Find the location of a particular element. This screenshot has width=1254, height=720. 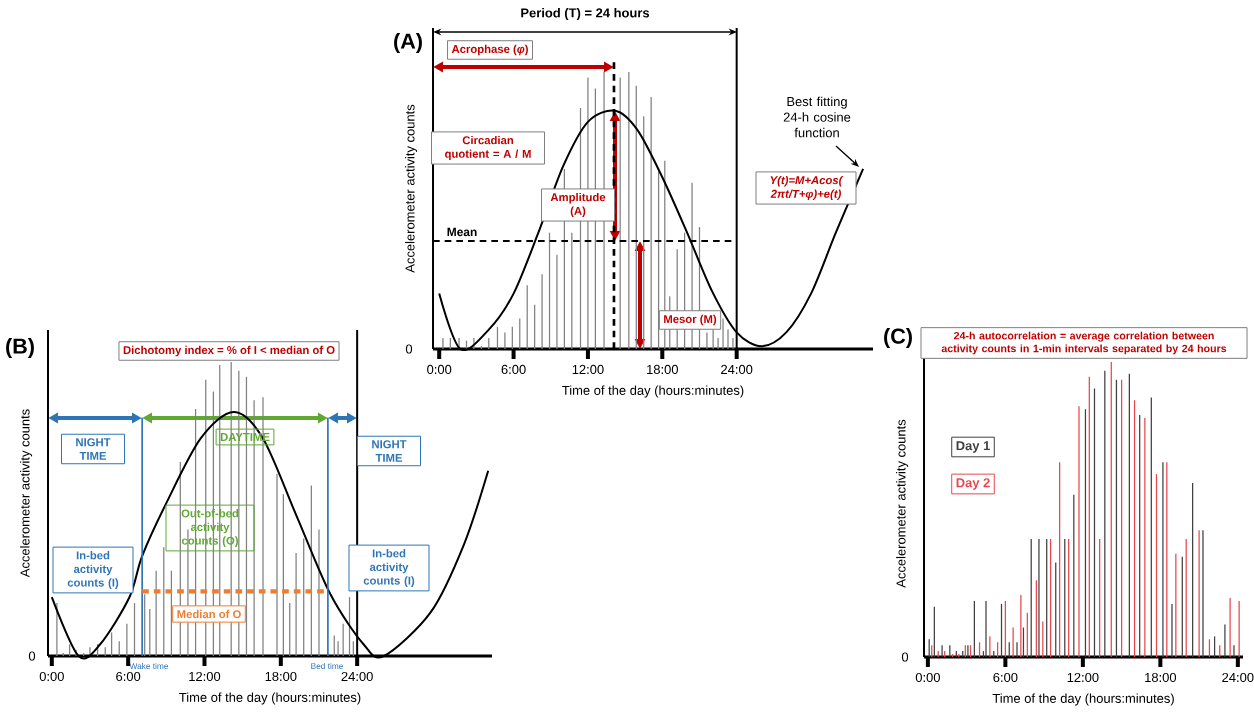

ref-line-label: Wake time is located at coordinates (149, 666).